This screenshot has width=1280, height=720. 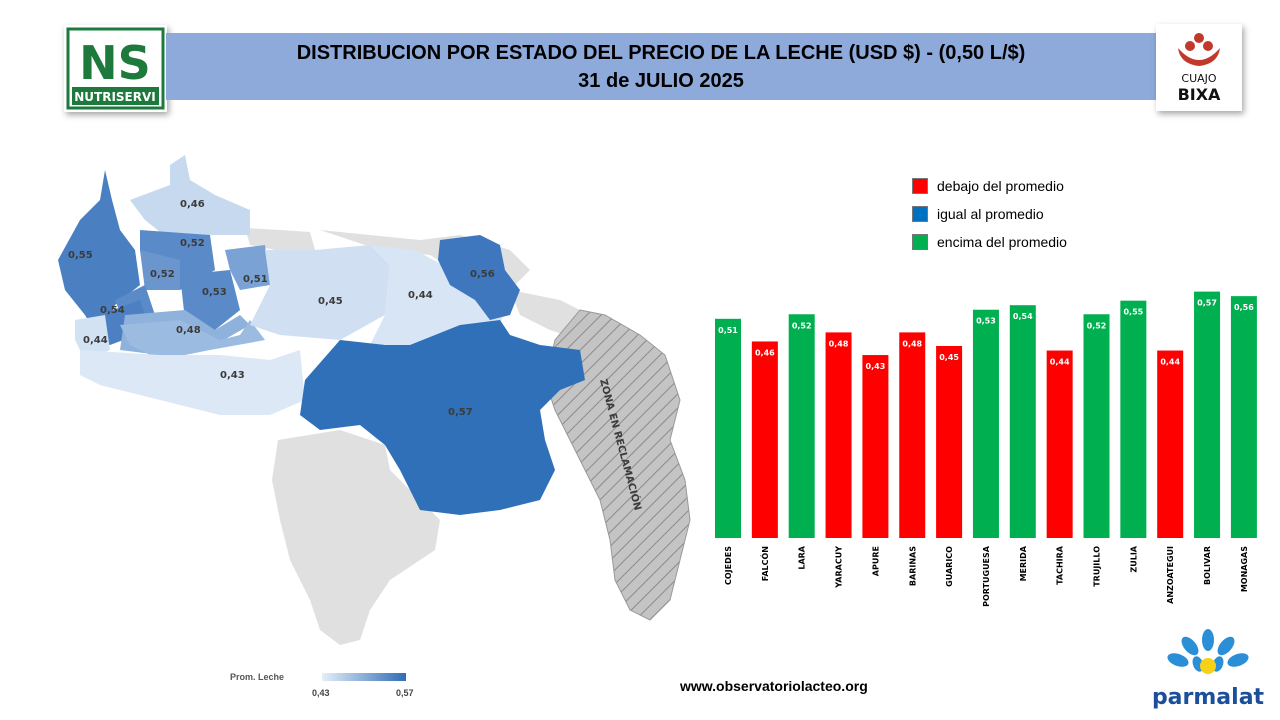 What do you see at coordinates (764, 439) in the screenshot?
I see `bar-falcón` at bounding box center [764, 439].